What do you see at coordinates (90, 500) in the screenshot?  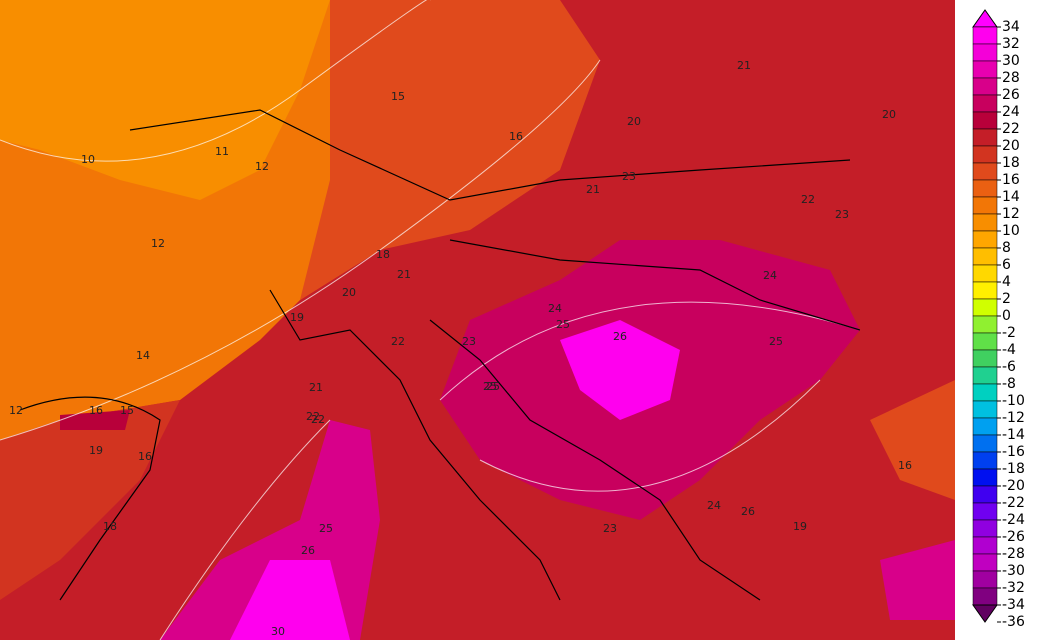 I see `region-west` at bounding box center [90, 500].